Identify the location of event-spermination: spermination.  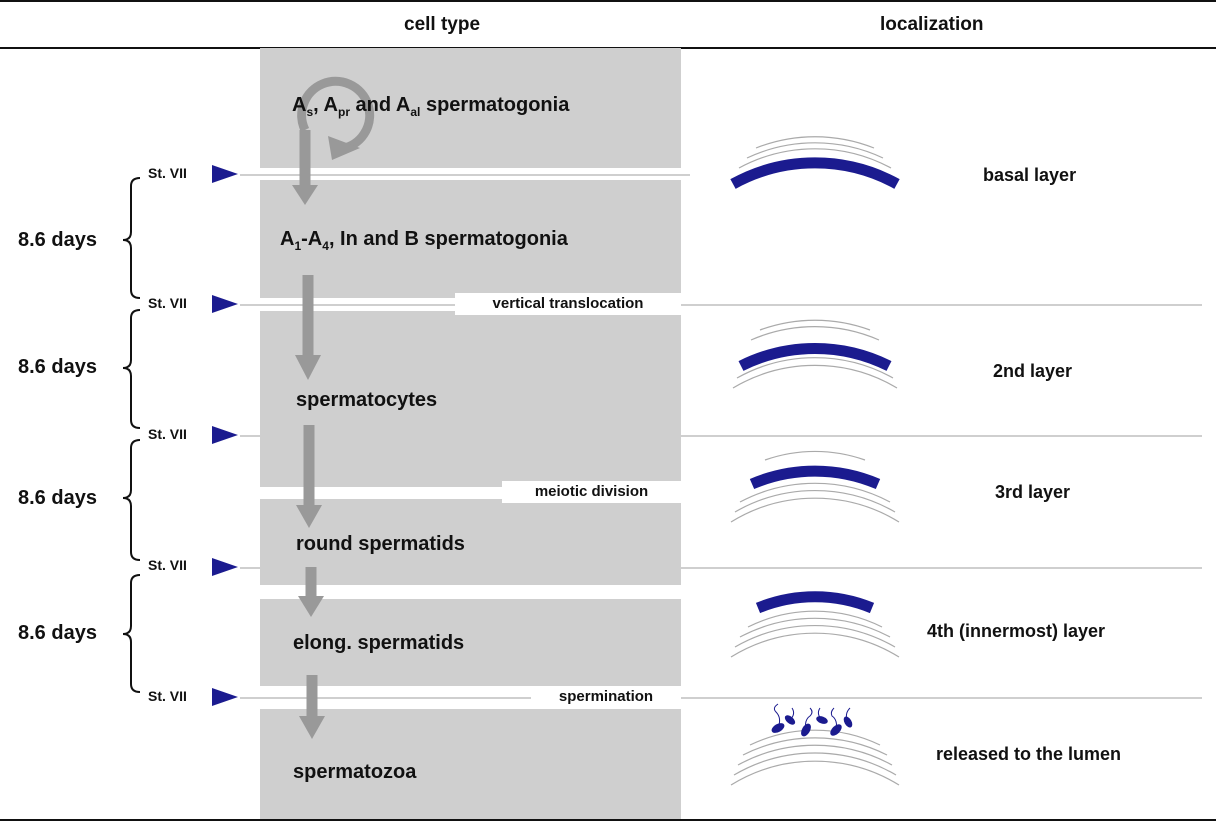
(606, 697).